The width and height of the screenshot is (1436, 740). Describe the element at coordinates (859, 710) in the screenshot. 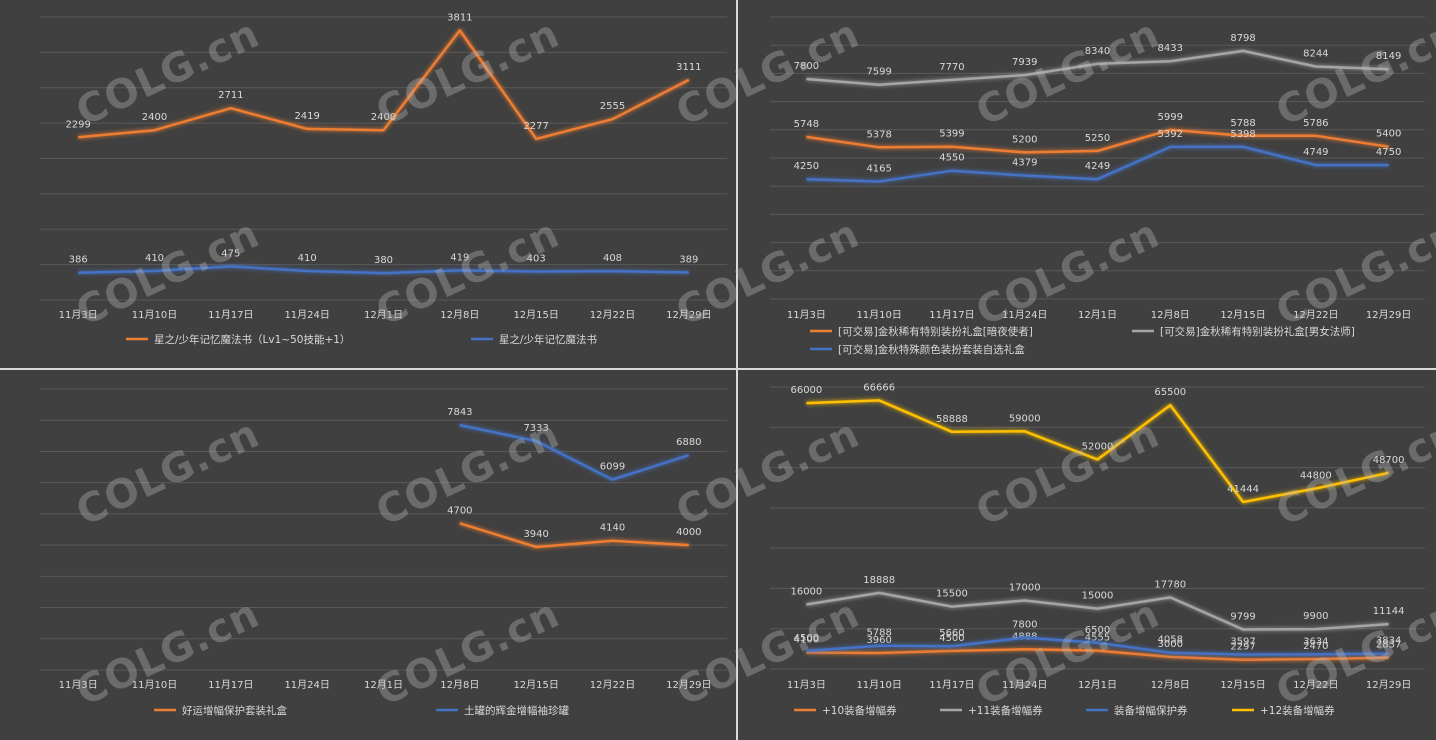

I see `legend-label: +10装备增幅券` at that location.